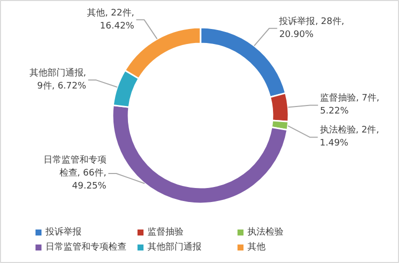  What do you see at coordinates (166, 232) in the screenshot?
I see `legend-label: 监督抽验` at bounding box center [166, 232].